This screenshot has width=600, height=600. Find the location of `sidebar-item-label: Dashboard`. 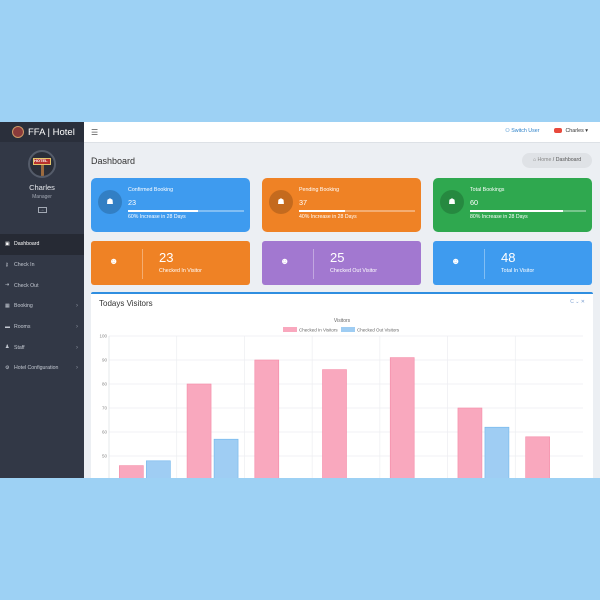

sidebar-item-label: Dashboard is located at coordinates (27, 244).